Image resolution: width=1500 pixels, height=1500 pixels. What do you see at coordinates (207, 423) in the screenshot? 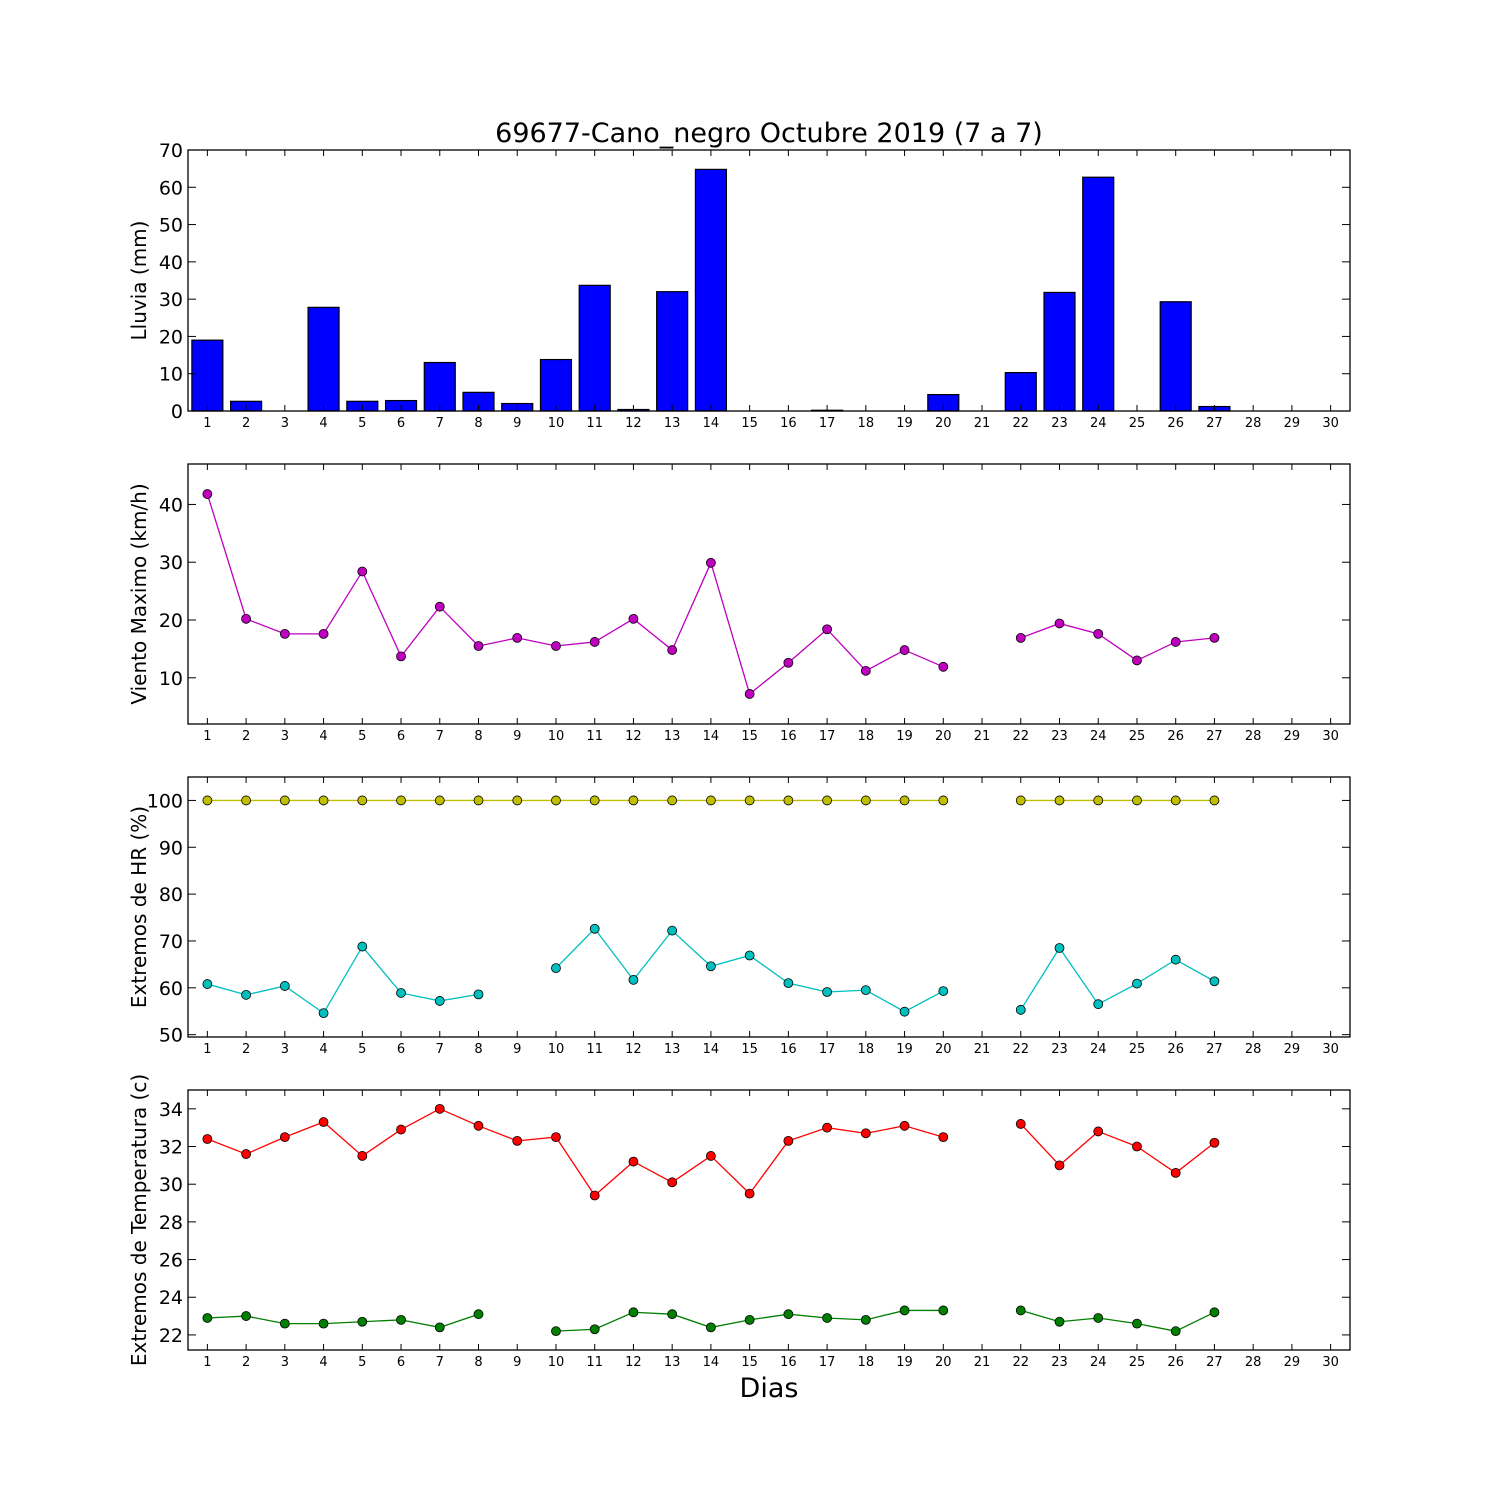
I see `x-tick-label: 1` at bounding box center [207, 423].